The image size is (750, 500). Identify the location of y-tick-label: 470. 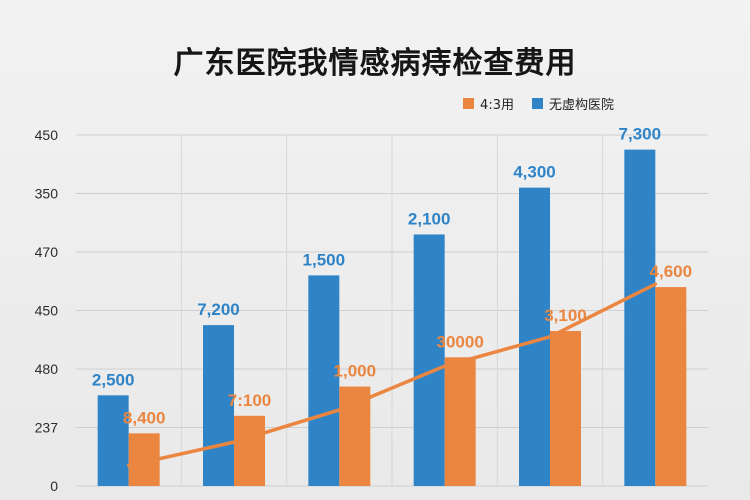
(47, 252).